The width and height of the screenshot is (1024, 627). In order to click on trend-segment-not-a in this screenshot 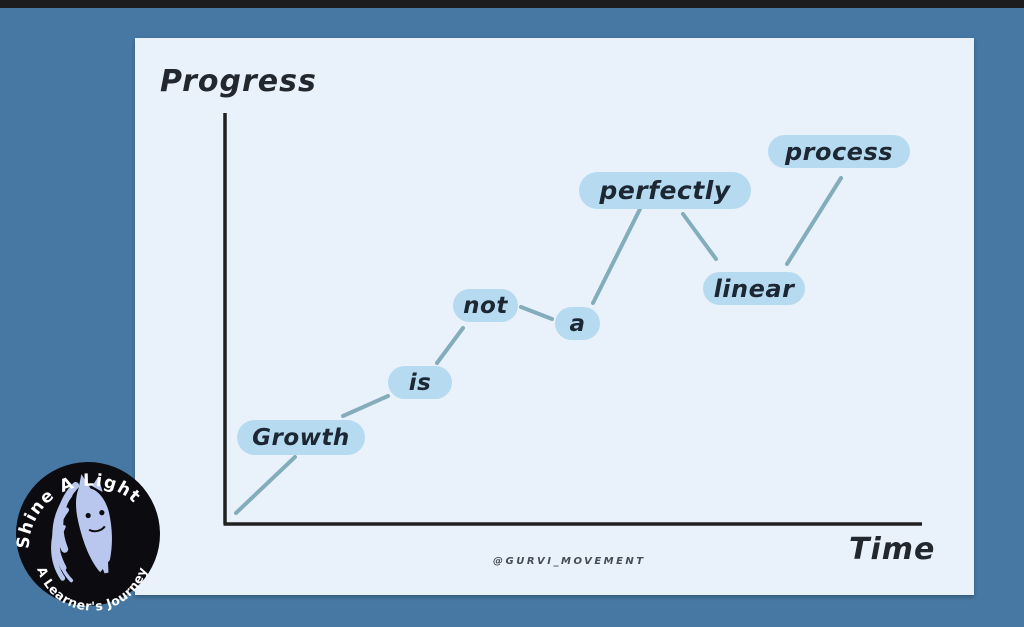, I will do `click(536, 313)`.